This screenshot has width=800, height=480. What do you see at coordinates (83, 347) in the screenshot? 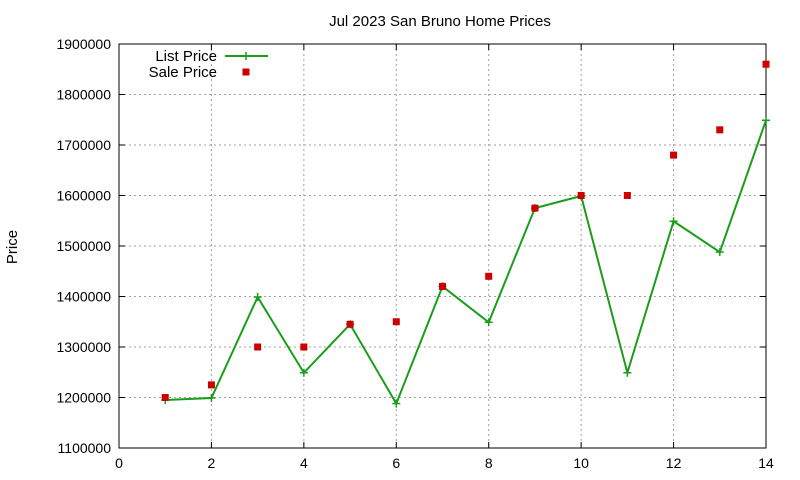
I see `y-tick-label: 1300000` at bounding box center [83, 347].